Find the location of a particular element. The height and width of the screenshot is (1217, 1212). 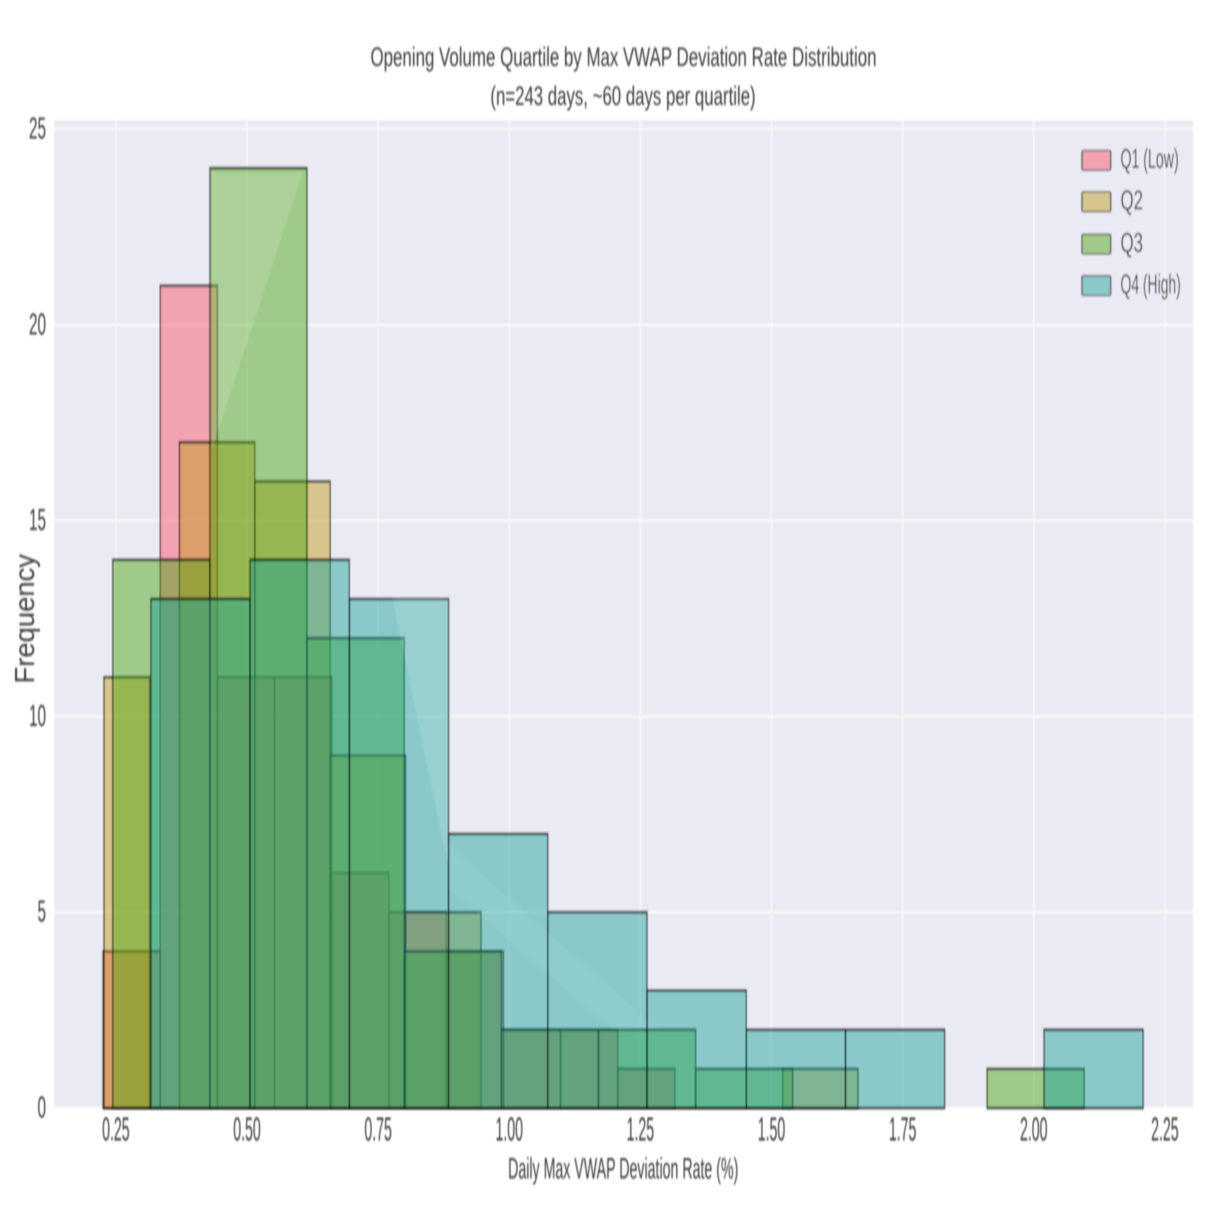

svg-text: Q3 is located at coordinates (1132, 242).